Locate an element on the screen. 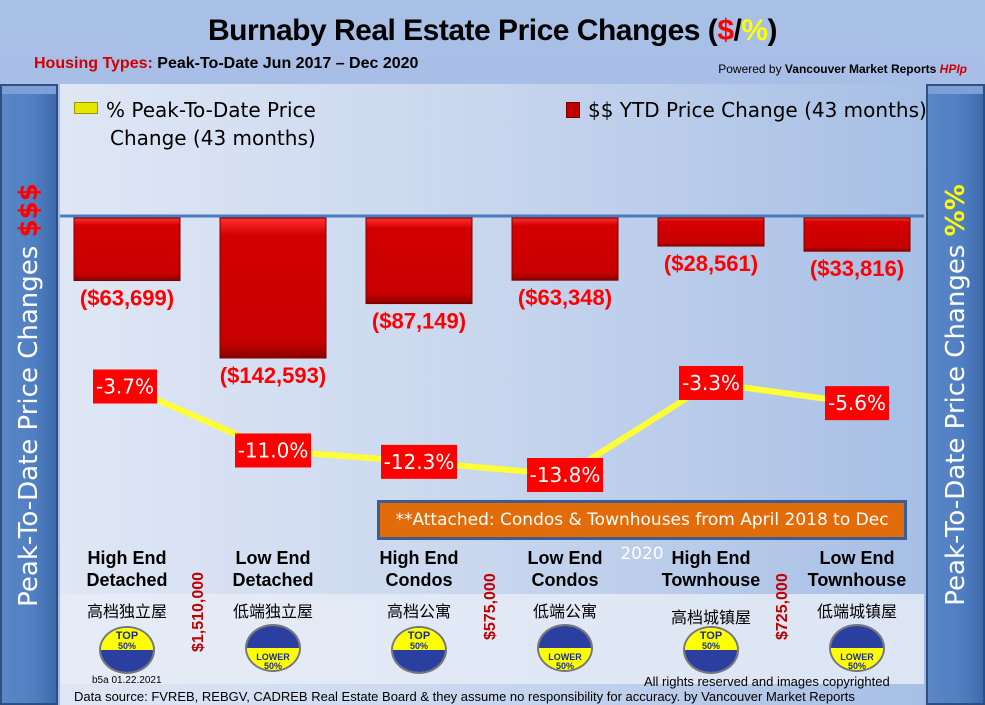 This screenshot has width=985, height=705. category-cn-label-2: 高档公寓 is located at coordinates (418, 611).